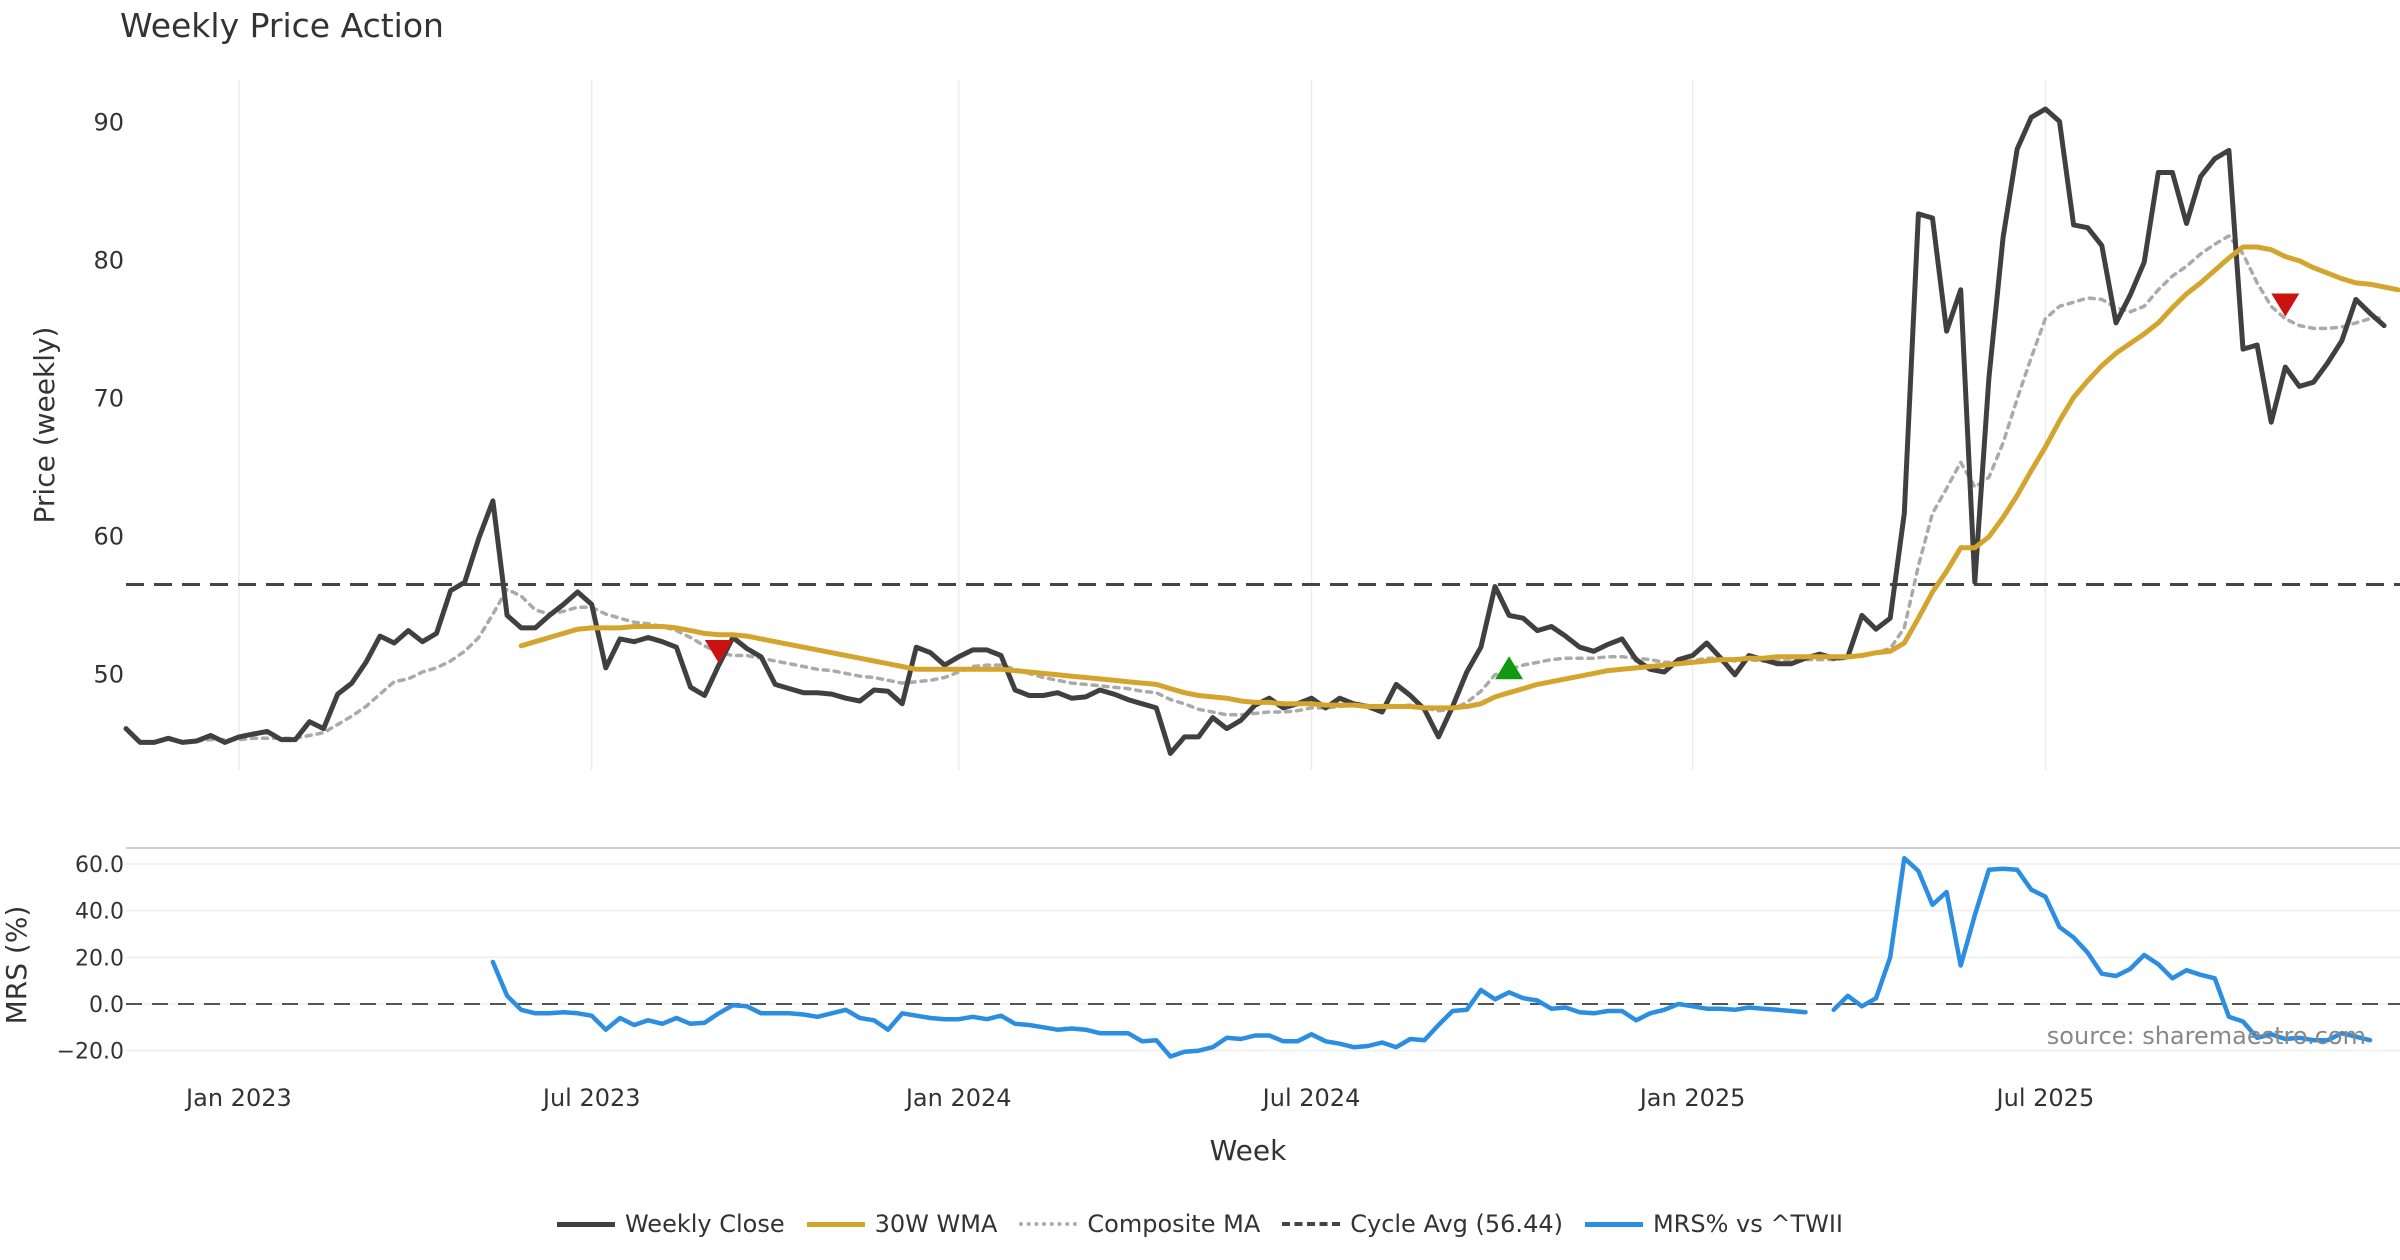  Describe the element at coordinates (1748, 1224) in the screenshot. I see `legend-label: MRS% vs ^TWII` at that location.